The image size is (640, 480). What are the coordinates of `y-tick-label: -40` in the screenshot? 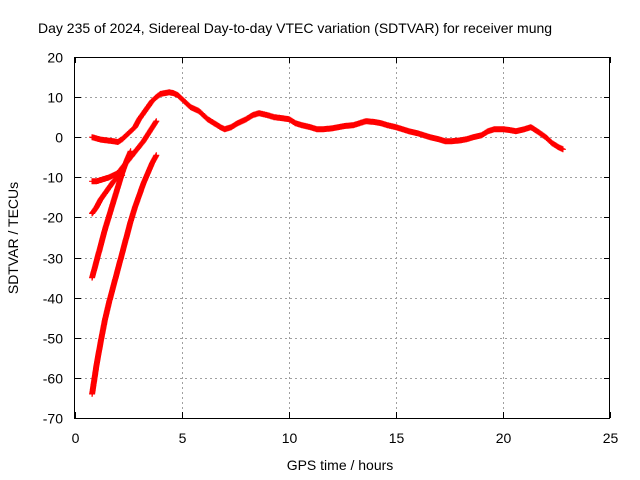 It's located at (53, 299).